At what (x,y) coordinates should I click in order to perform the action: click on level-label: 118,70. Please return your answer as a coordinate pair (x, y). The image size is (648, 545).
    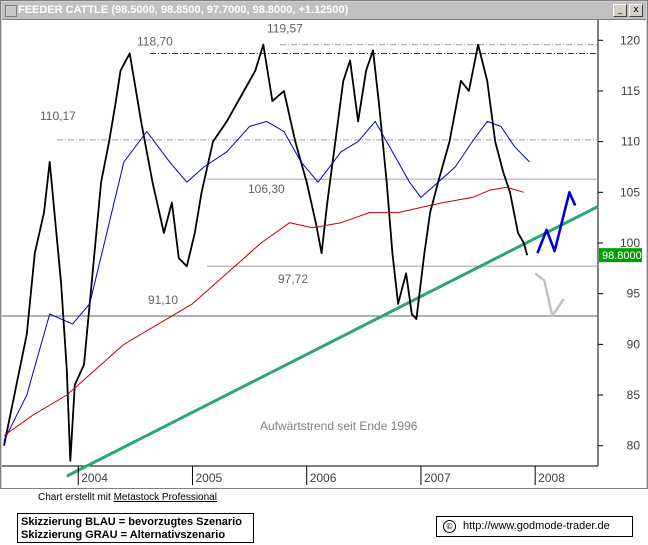
    Looking at the image, I should click on (155, 41).